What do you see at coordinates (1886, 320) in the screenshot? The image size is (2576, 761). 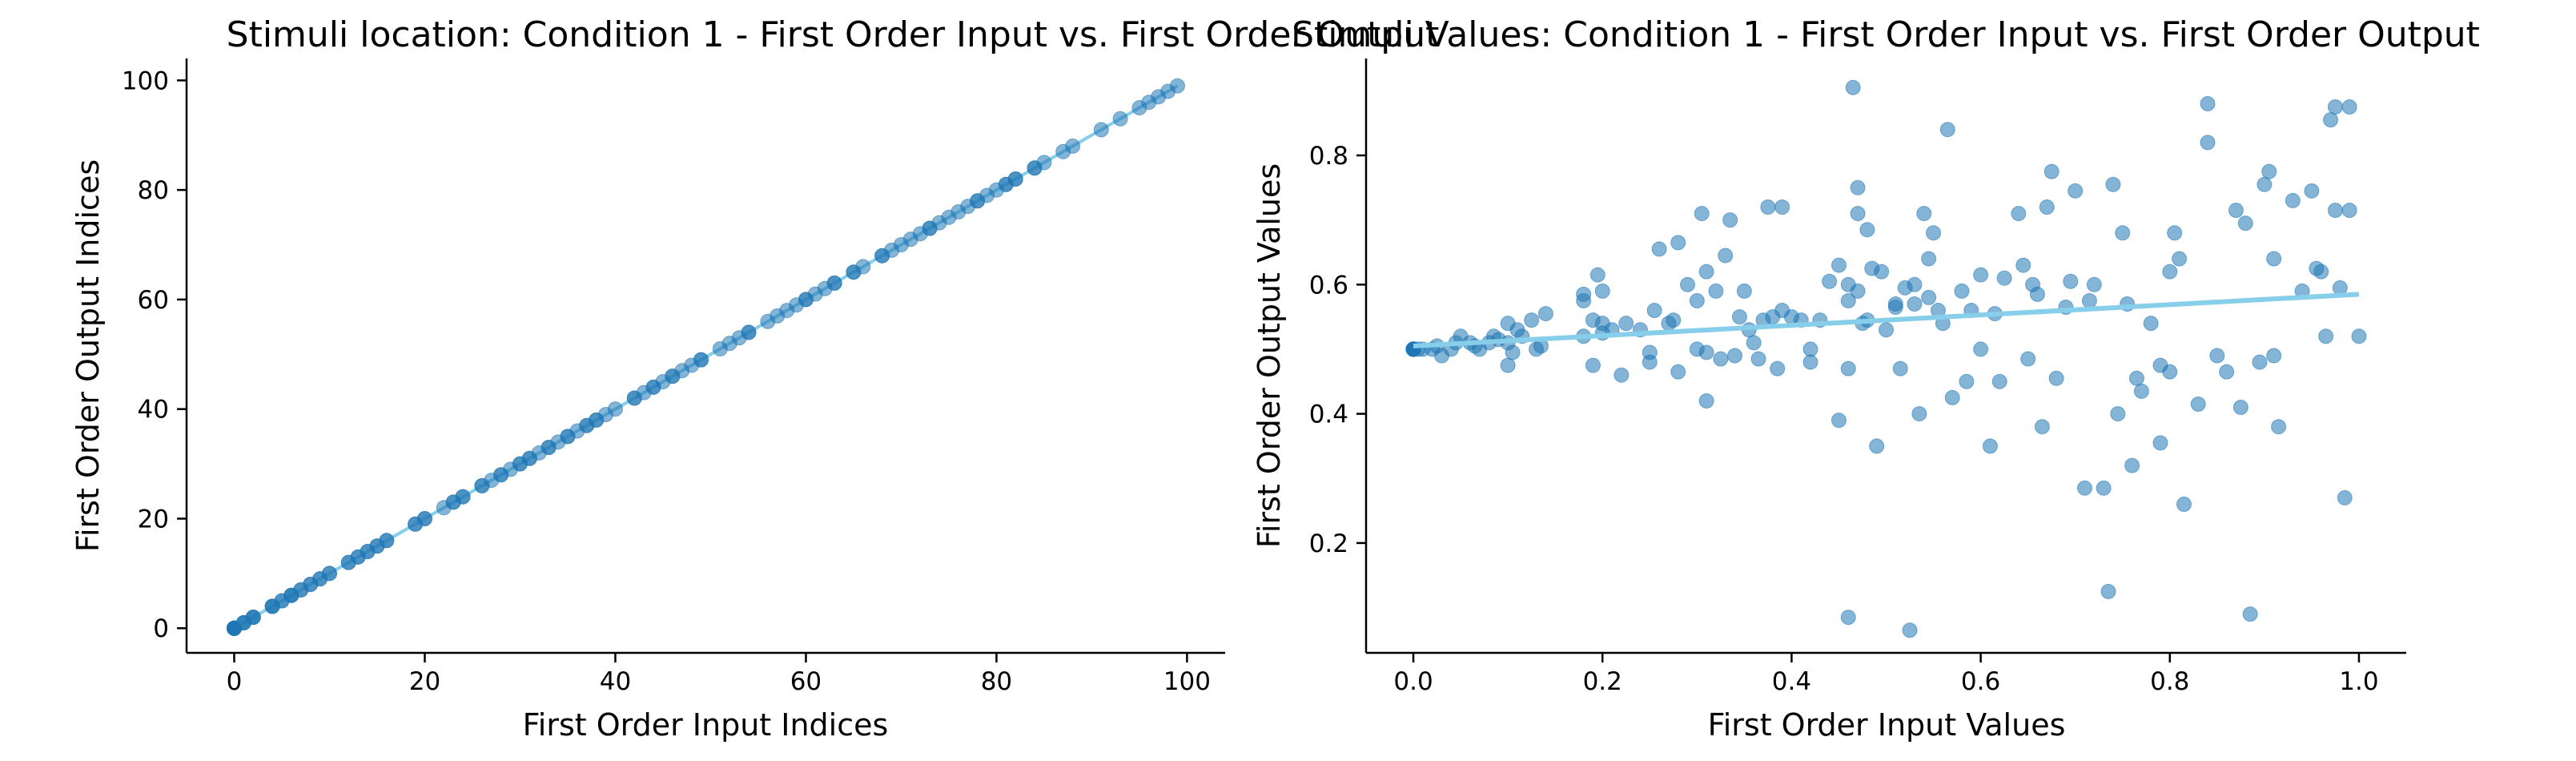 I see `chart-2-fit-line-group` at bounding box center [1886, 320].